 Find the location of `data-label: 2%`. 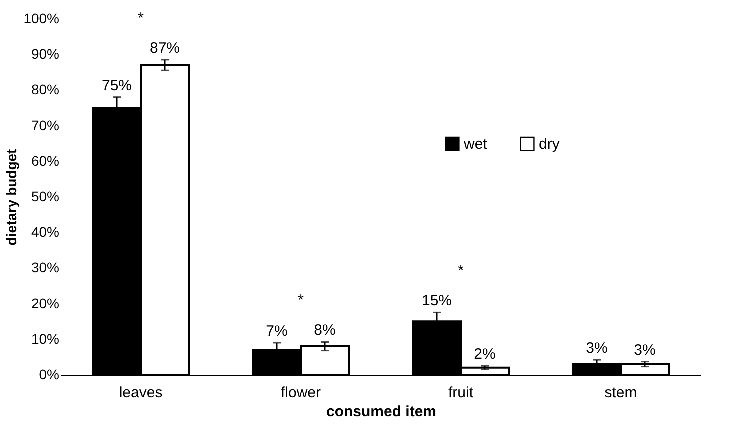

data-label: 2% is located at coordinates (485, 355).